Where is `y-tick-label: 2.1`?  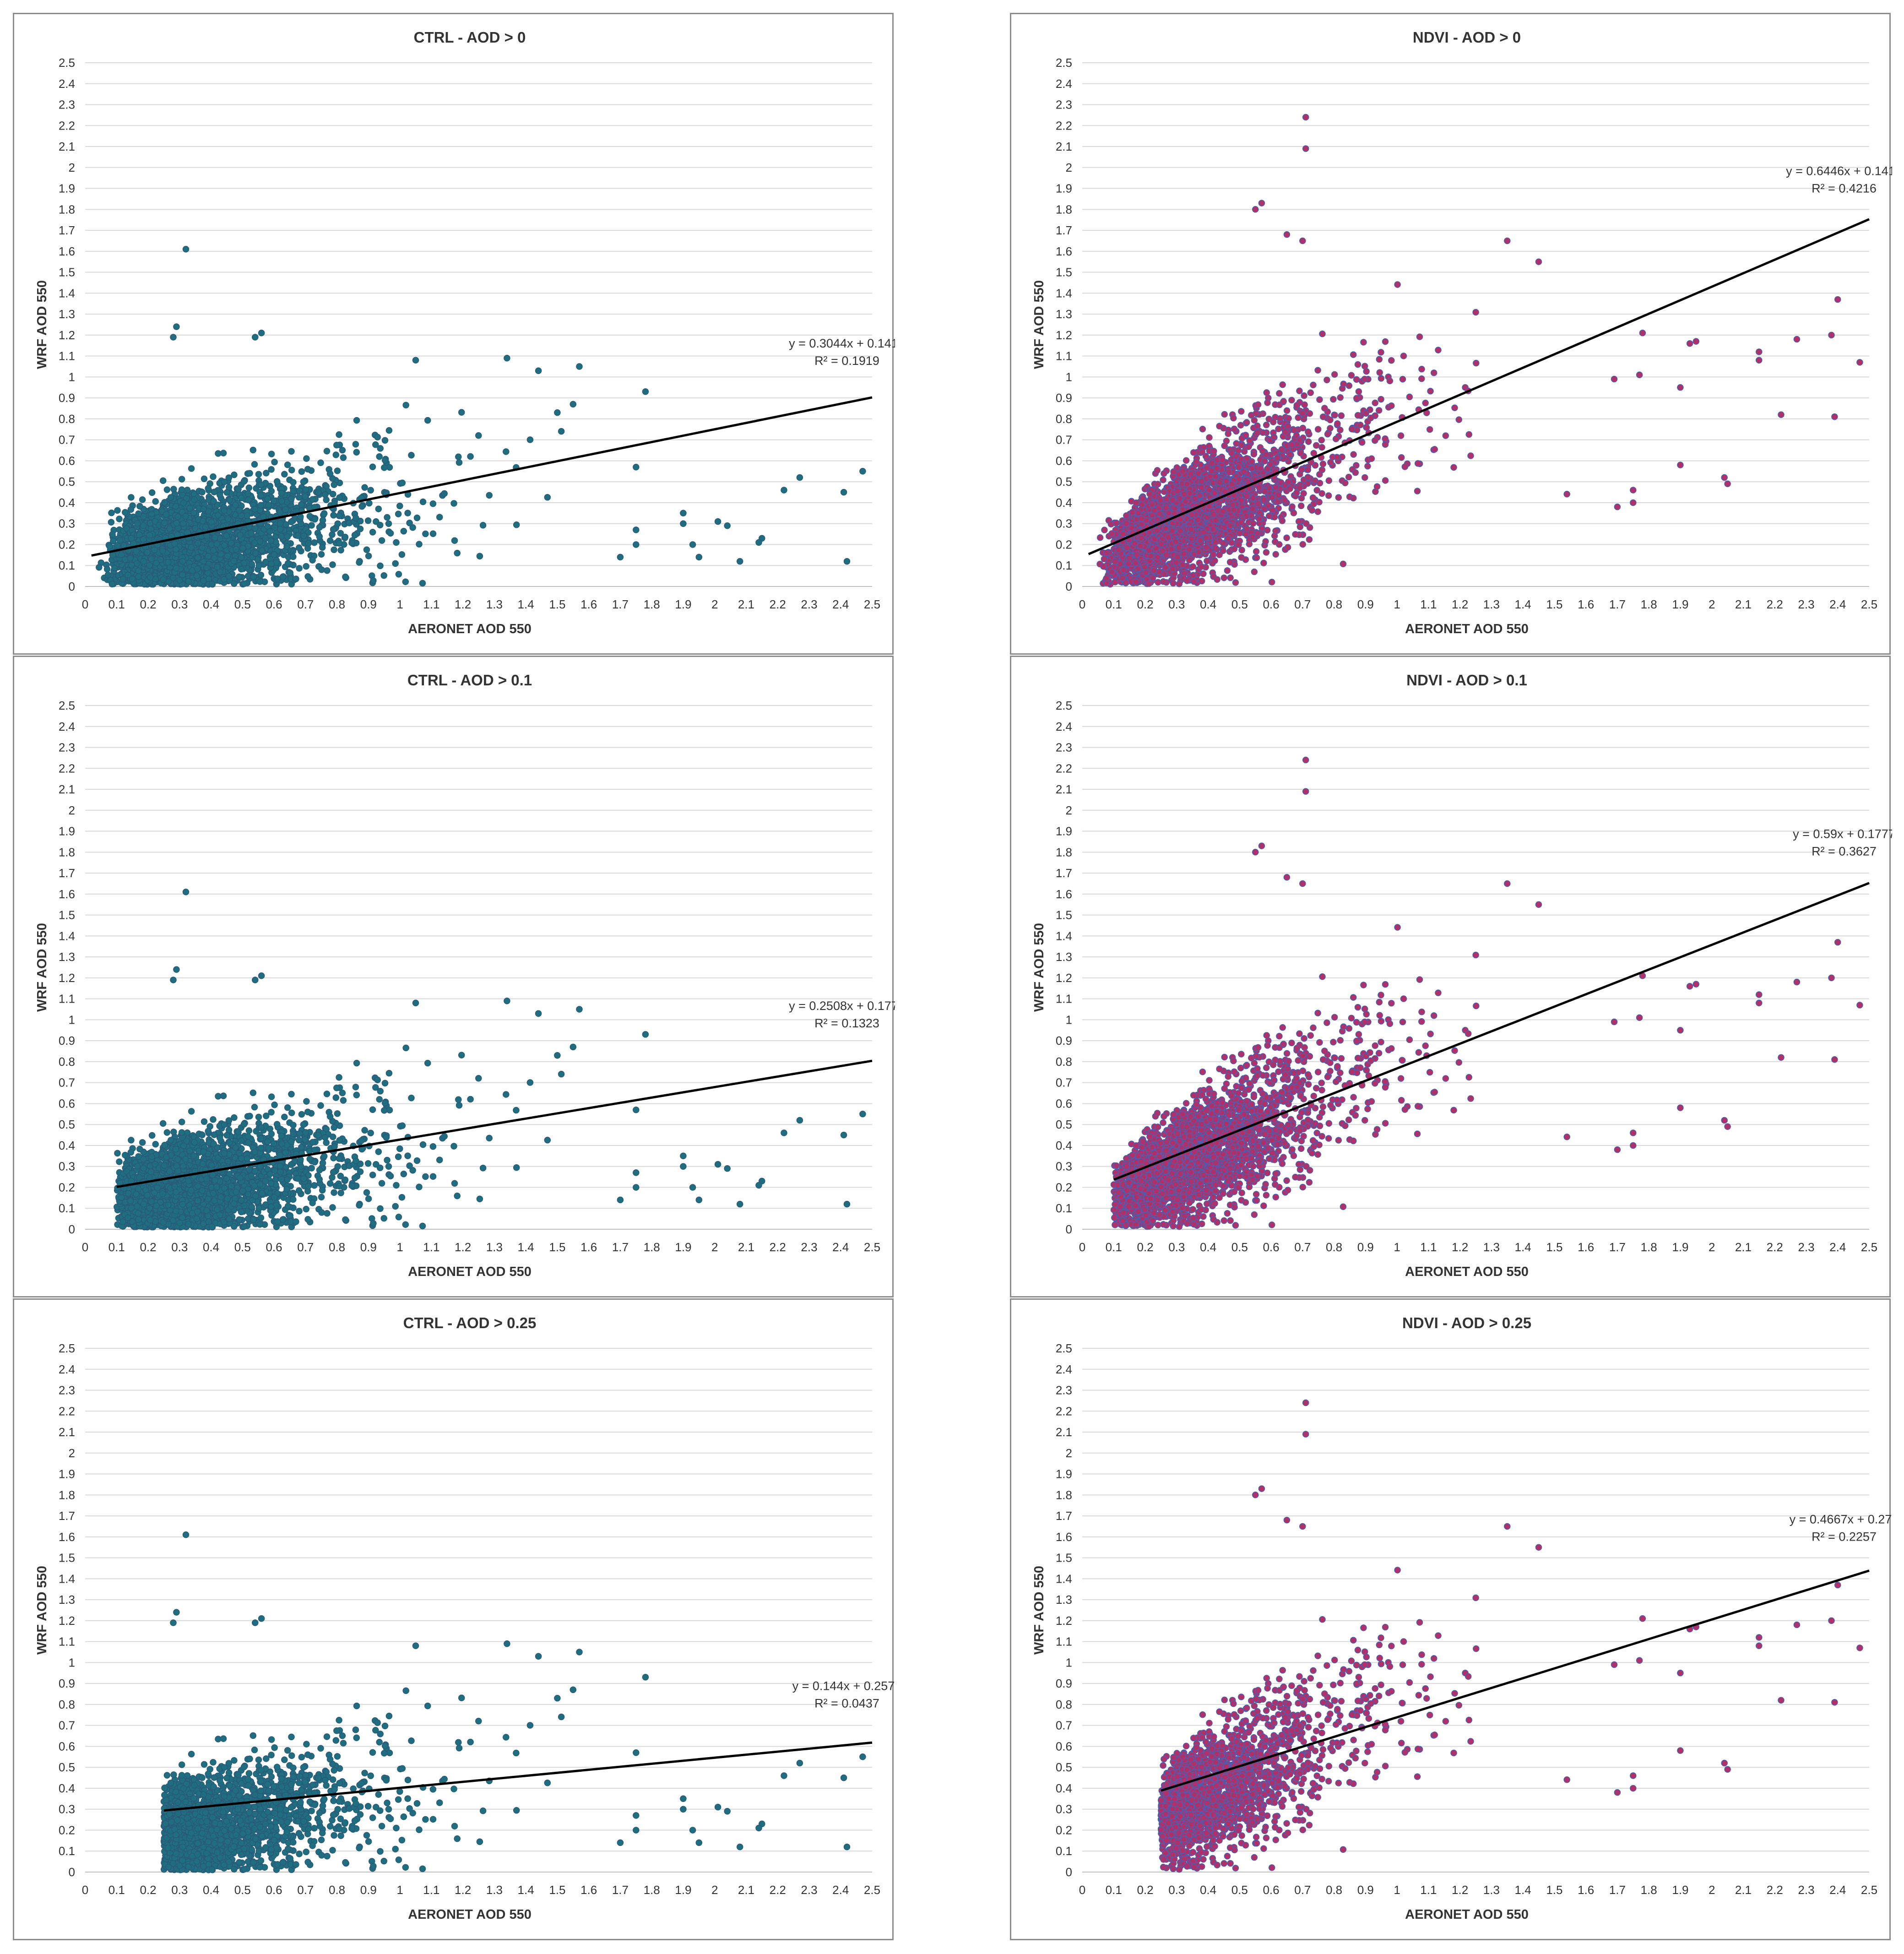 y-tick-label: 2.1 is located at coordinates (1064, 146).